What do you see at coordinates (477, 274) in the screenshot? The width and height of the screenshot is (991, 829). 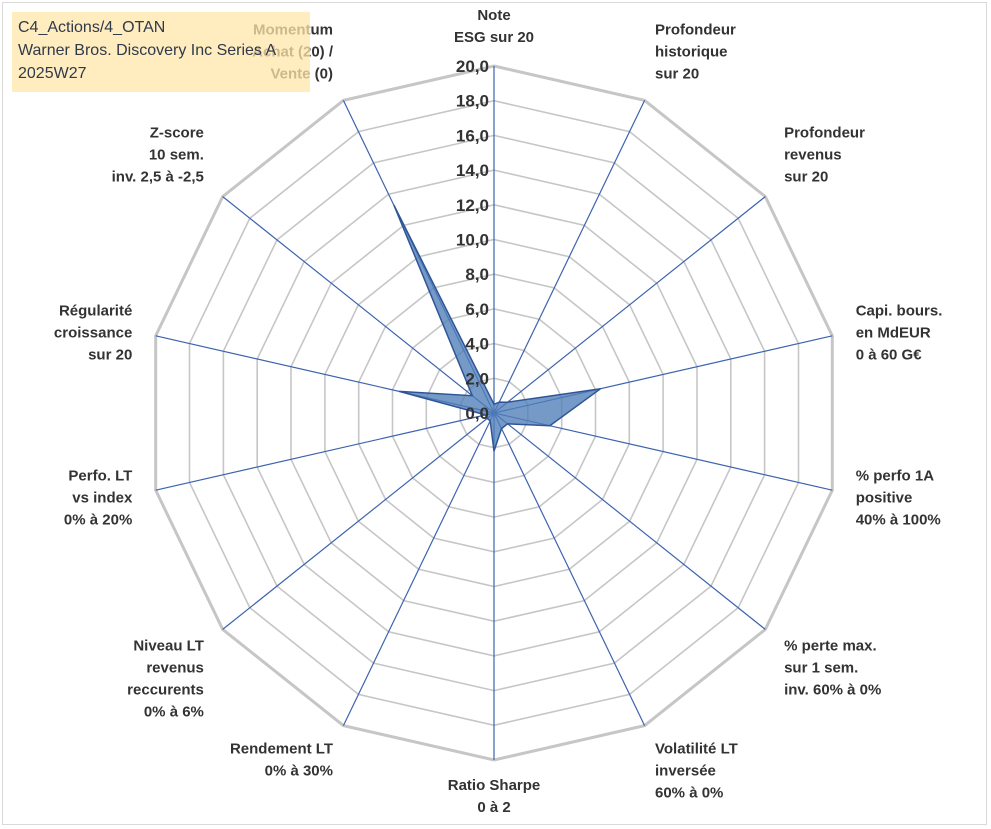 I see `tick-label: 8,0` at bounding box center [477, 274].